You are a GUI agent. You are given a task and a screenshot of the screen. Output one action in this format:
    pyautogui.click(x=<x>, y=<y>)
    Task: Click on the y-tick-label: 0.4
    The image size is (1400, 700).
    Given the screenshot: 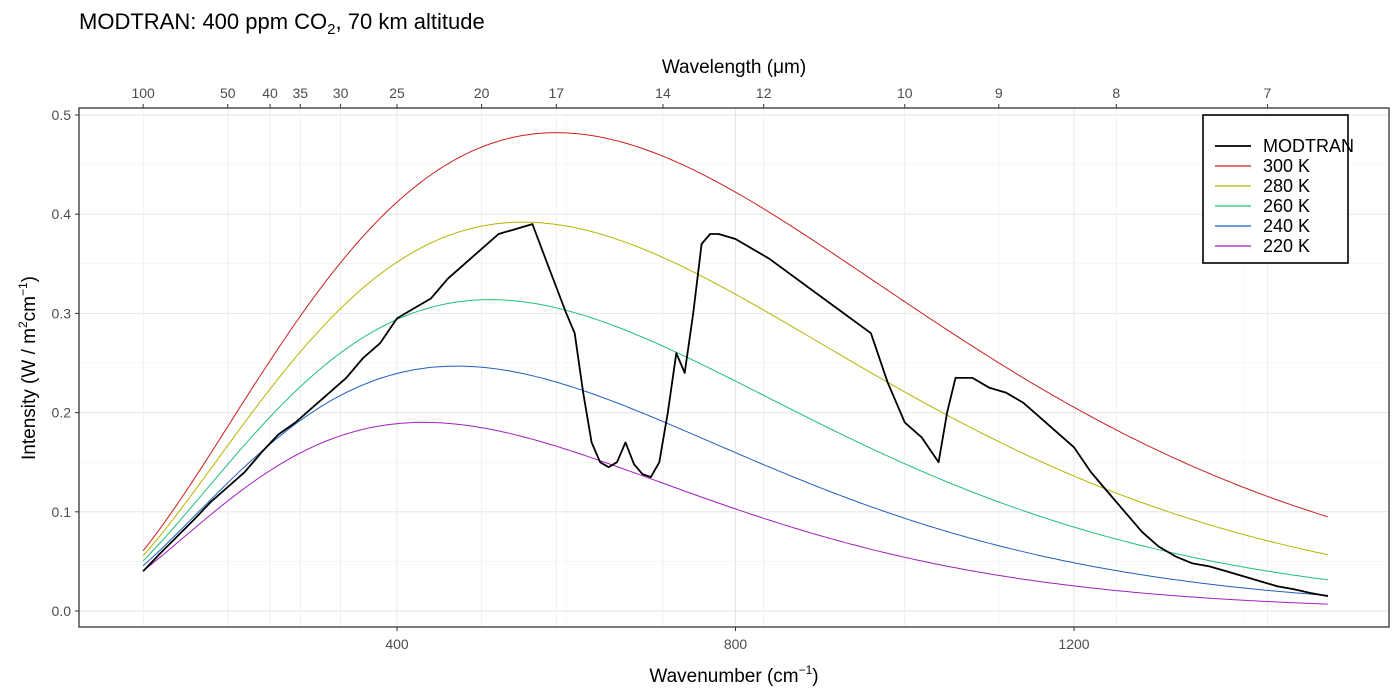 What is the action you would take?
    pyautogui.click(x=62, y=214)
    